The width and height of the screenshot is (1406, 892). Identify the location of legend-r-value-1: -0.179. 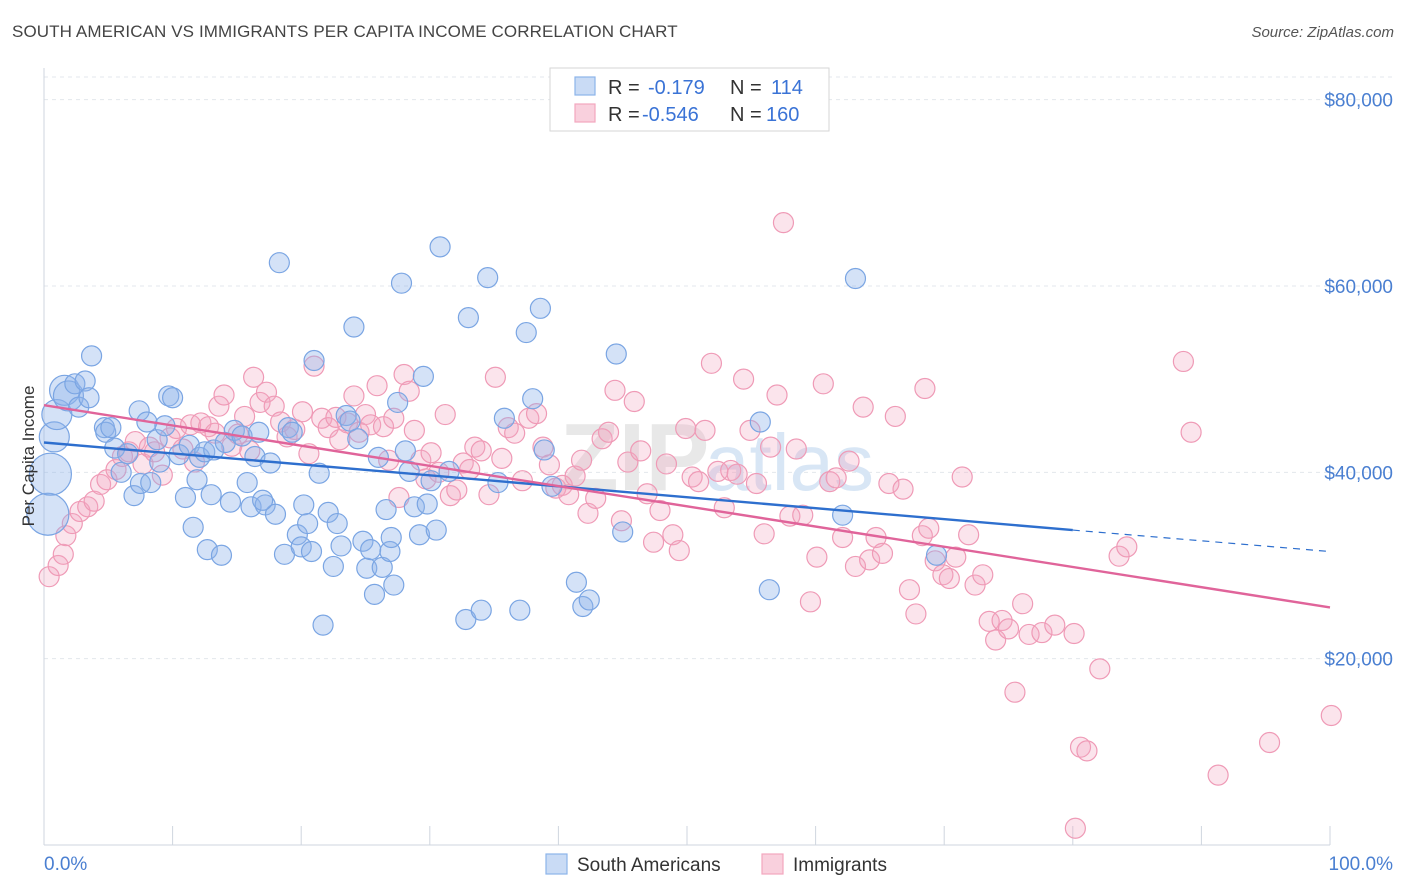
(676, 88).